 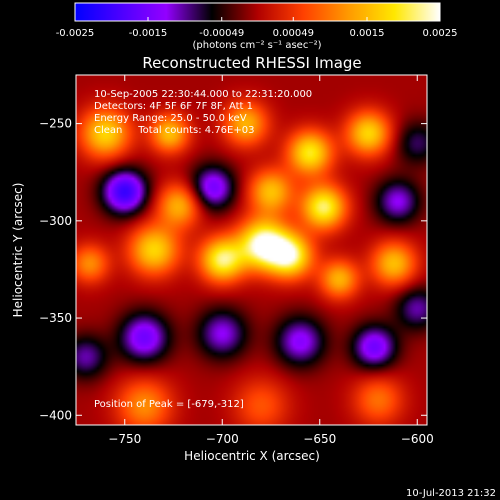 What do you see at coordinates (367, 33) in the screenshot?
I see `colorbar-tick-label: 0.0015` at bounding box center [367, 33].